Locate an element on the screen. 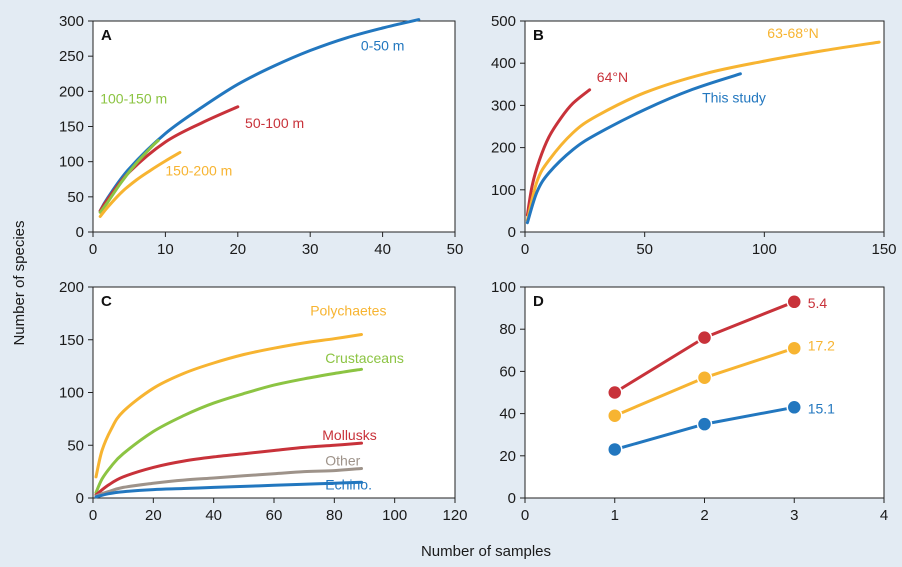 The image size is (902, 567). series-line-mollusks is located at coordinates (228, 469).